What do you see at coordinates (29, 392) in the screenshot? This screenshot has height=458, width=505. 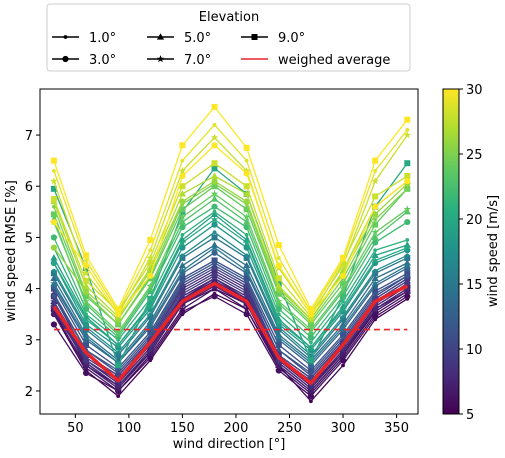 I see `y-tick-label: 2` at bounding box center [29, 392].